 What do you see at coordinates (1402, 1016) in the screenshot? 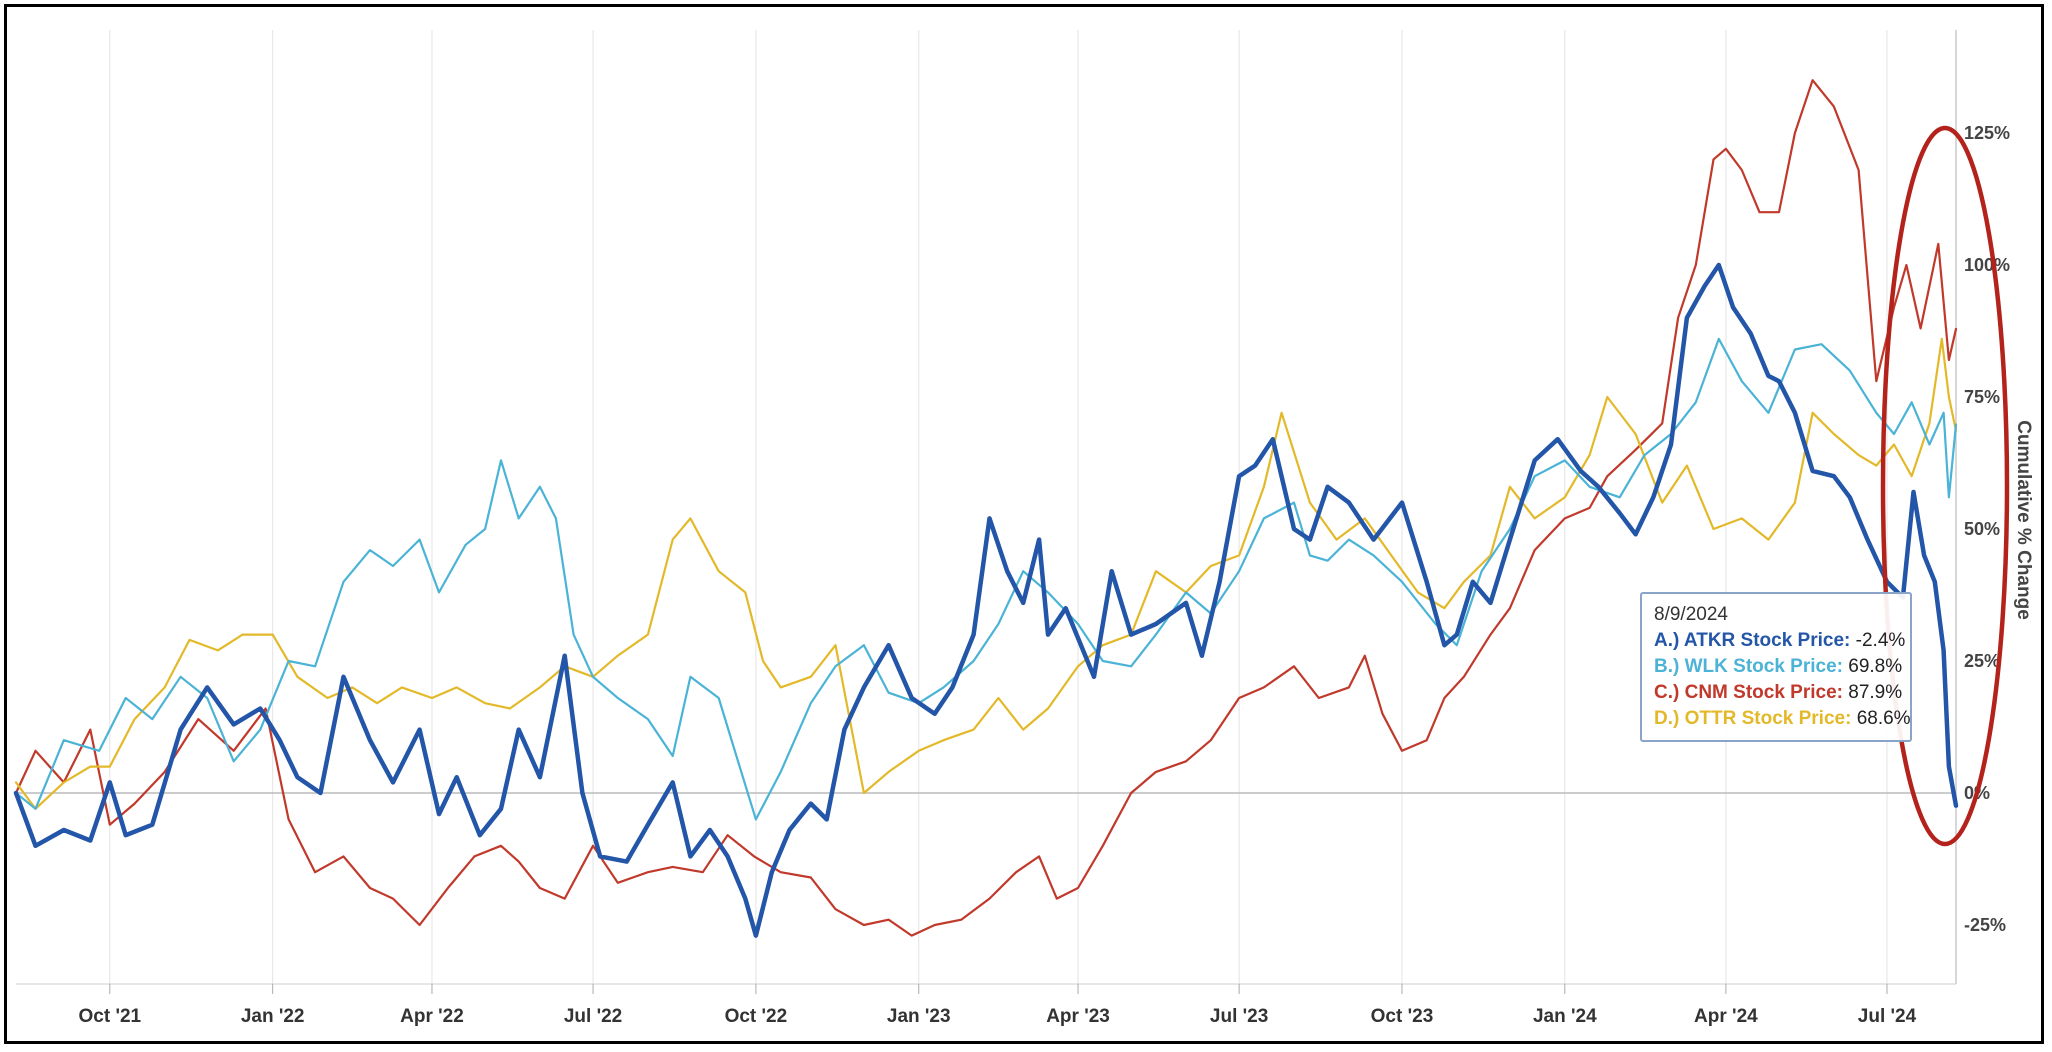
I see `x-tick-label: Oct '23` at bounding box center [1402, 1016].